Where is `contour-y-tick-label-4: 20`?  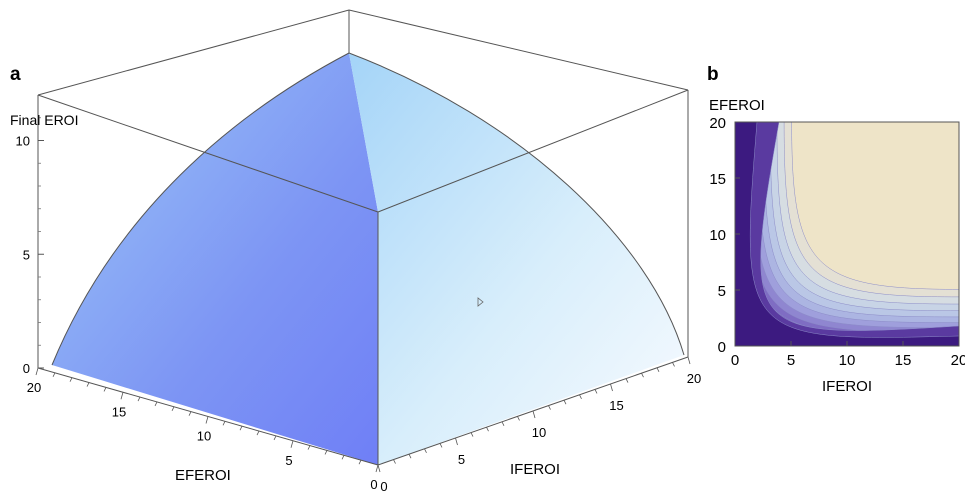 contour-y-tick-label-4: 20 is located at coordinates (717, 123).